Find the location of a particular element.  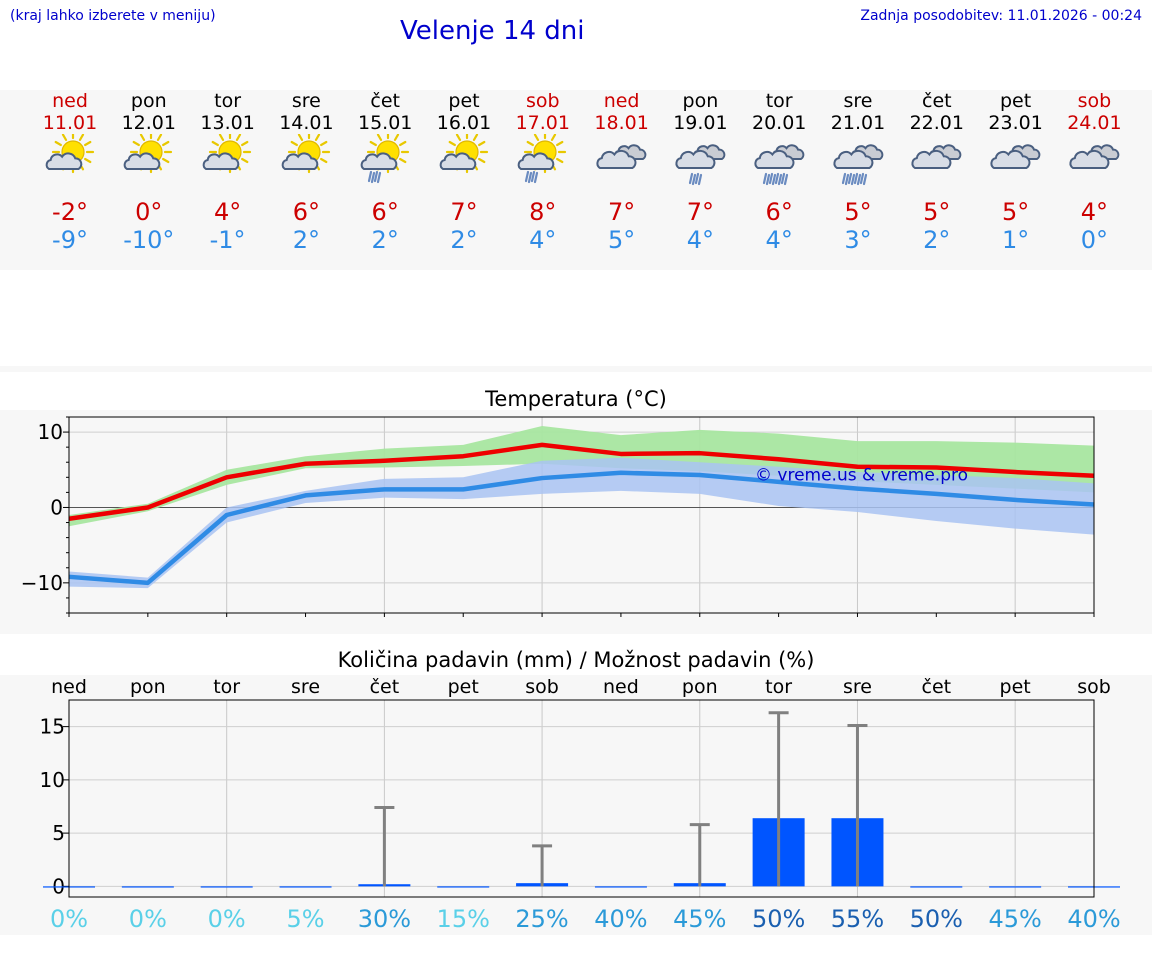

min-temperature-band is located at coordinates (581, 523).